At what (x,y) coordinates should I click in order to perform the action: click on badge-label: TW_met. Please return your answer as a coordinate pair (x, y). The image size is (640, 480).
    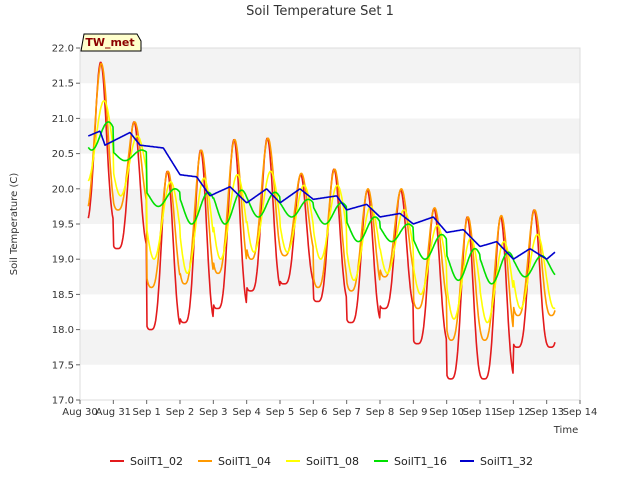
    Looking at the image, I should click on (109, 42).